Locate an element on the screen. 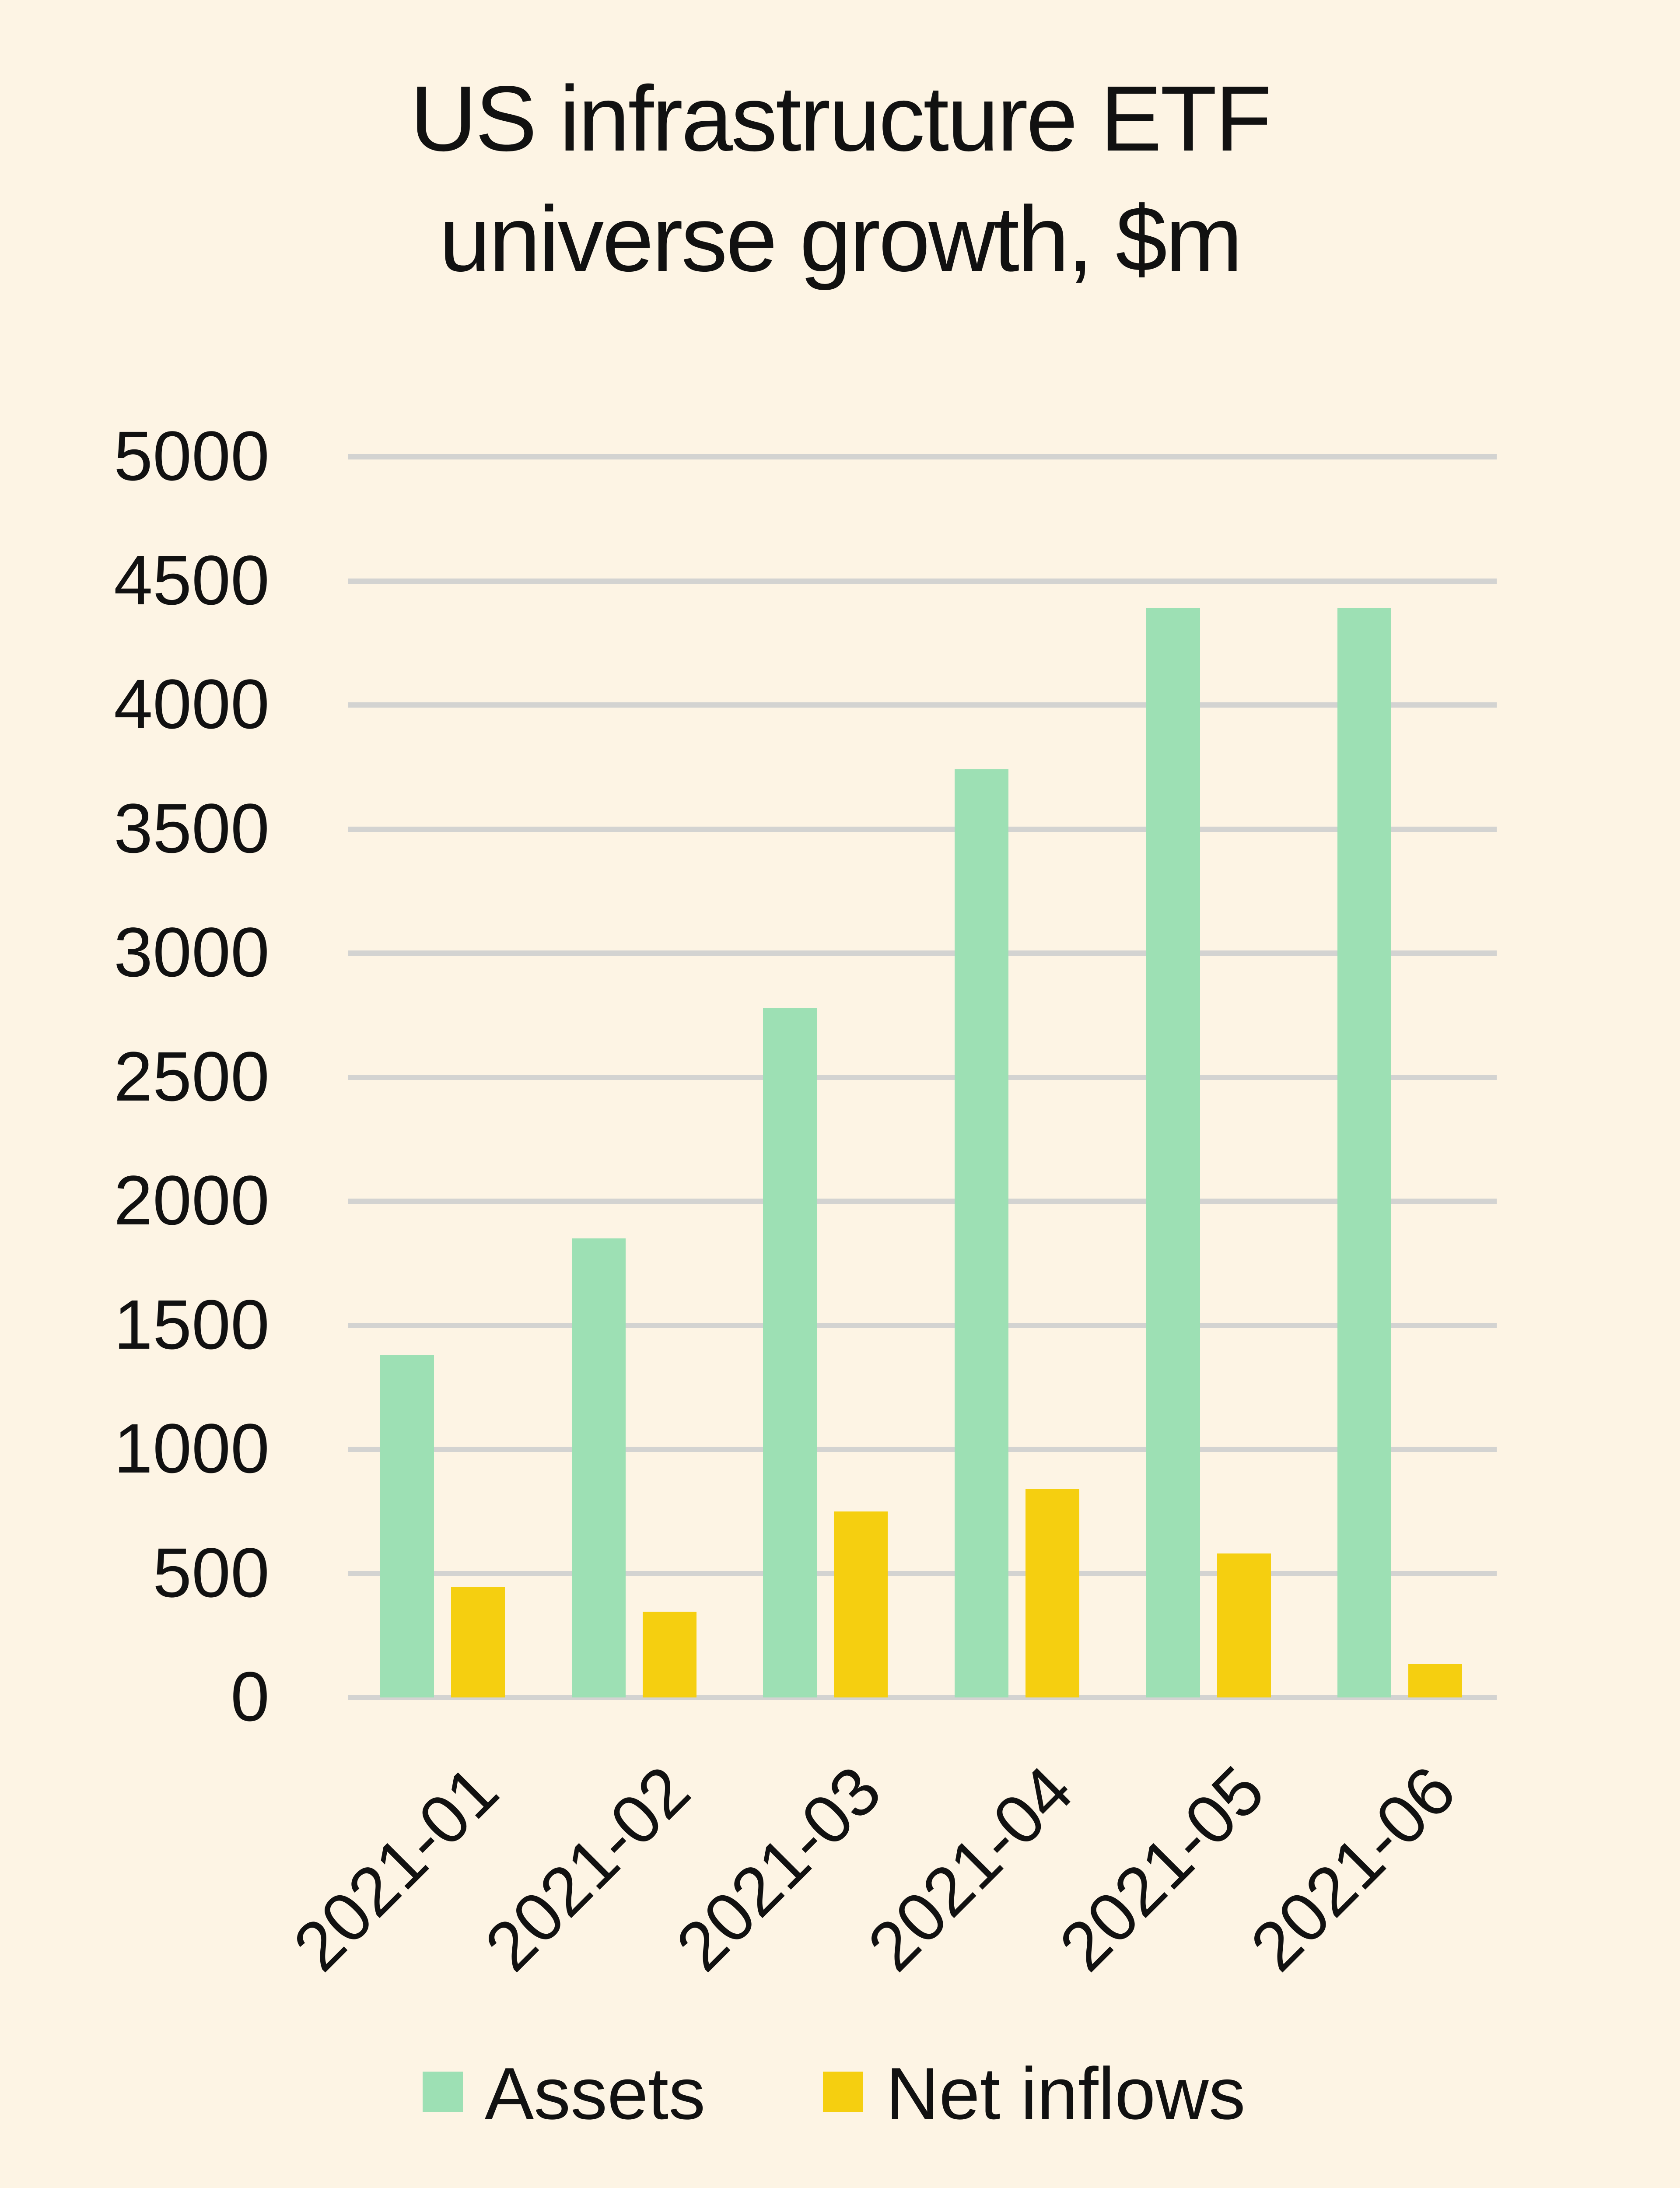 The width and height of the screenshot is (1680, 2188). y-tick-label: 2000 is located at coordinates (192, 1200).